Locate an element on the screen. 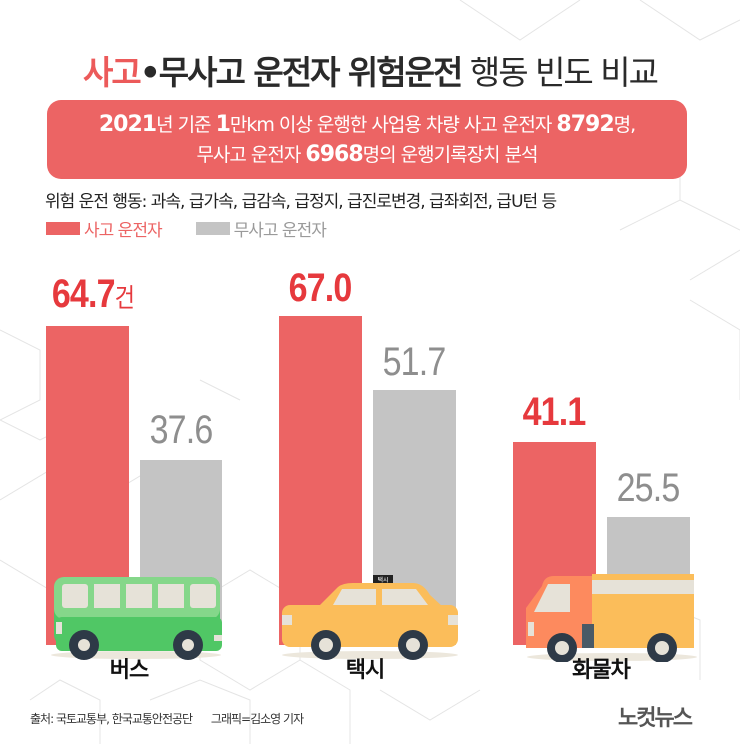 The height and width of the screenshot is (744, 740). title-accent: 사고 is located at coordinates (112, 72).